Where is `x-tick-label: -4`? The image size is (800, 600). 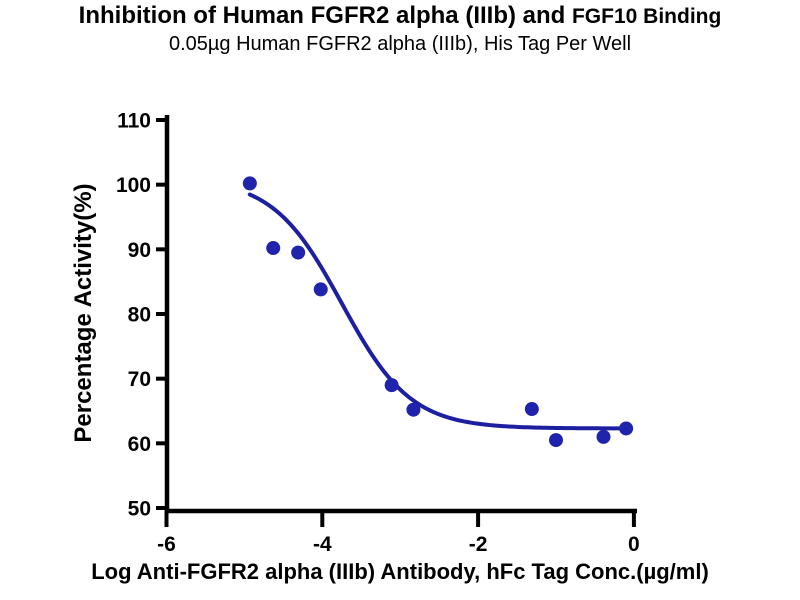
x-tick-label: -4 is located at coordinates (322, 544).